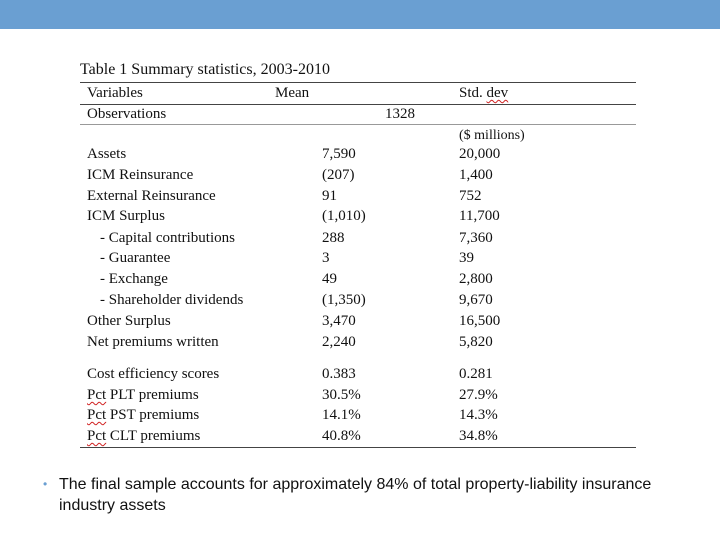 The height and width of the screenshot is (540, 720). What do you see at coordinates (329, 196) in the screenshot?
I see `row-mean: 91` at bounding box center [329, 196].